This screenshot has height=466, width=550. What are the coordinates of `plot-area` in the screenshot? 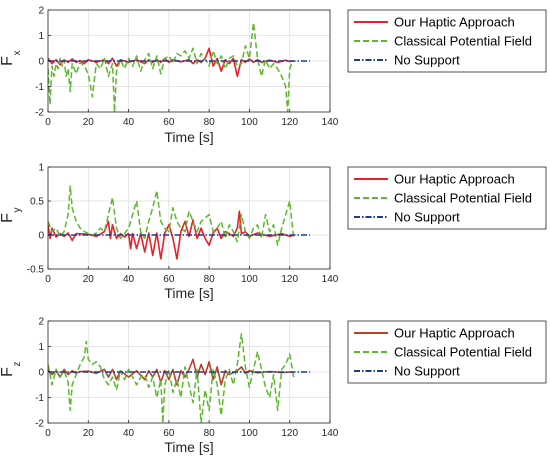 It's located at (189, 218).